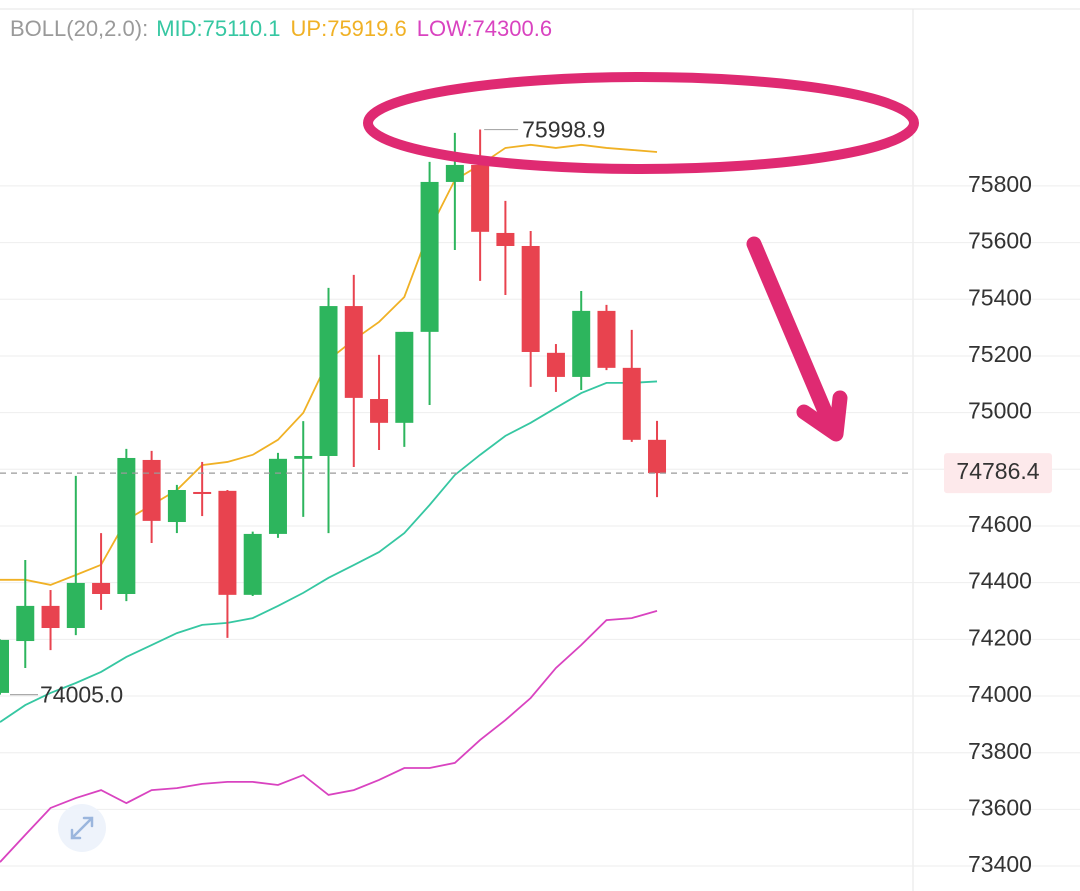  Describe the element at coordinates (1000, 864) in the screenshot. I see `y-tick-label: 73400` at that location.